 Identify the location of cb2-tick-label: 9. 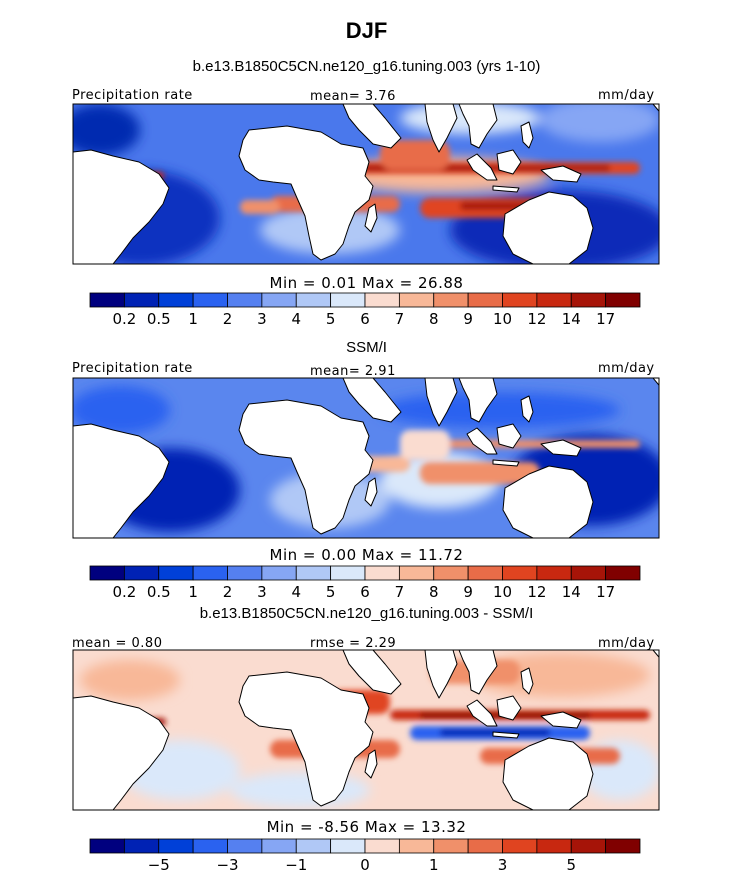
(468, 592).